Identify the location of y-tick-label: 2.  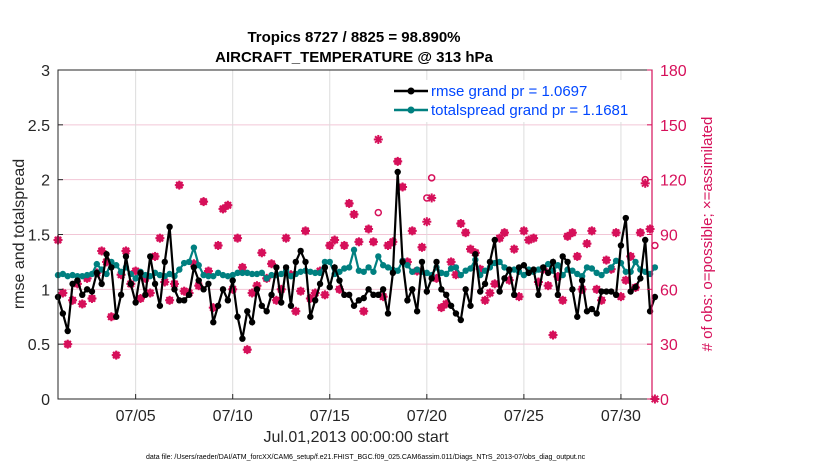
(45, 181).